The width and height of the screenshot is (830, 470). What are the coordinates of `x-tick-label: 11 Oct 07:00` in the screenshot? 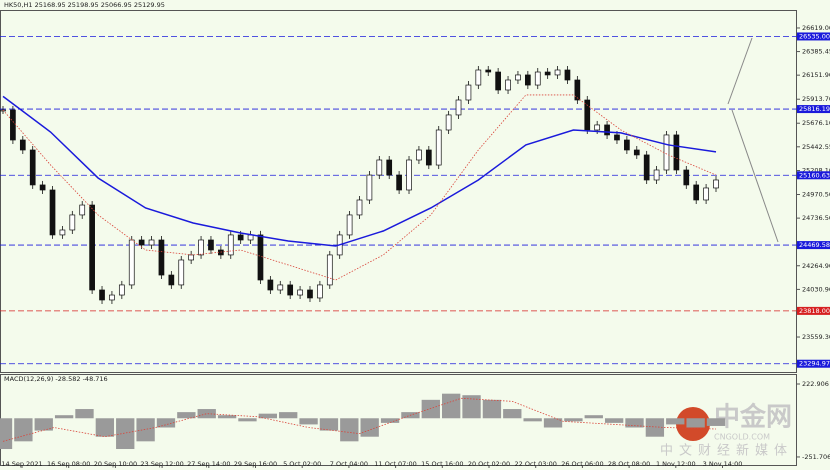 It's located at (395, 464).